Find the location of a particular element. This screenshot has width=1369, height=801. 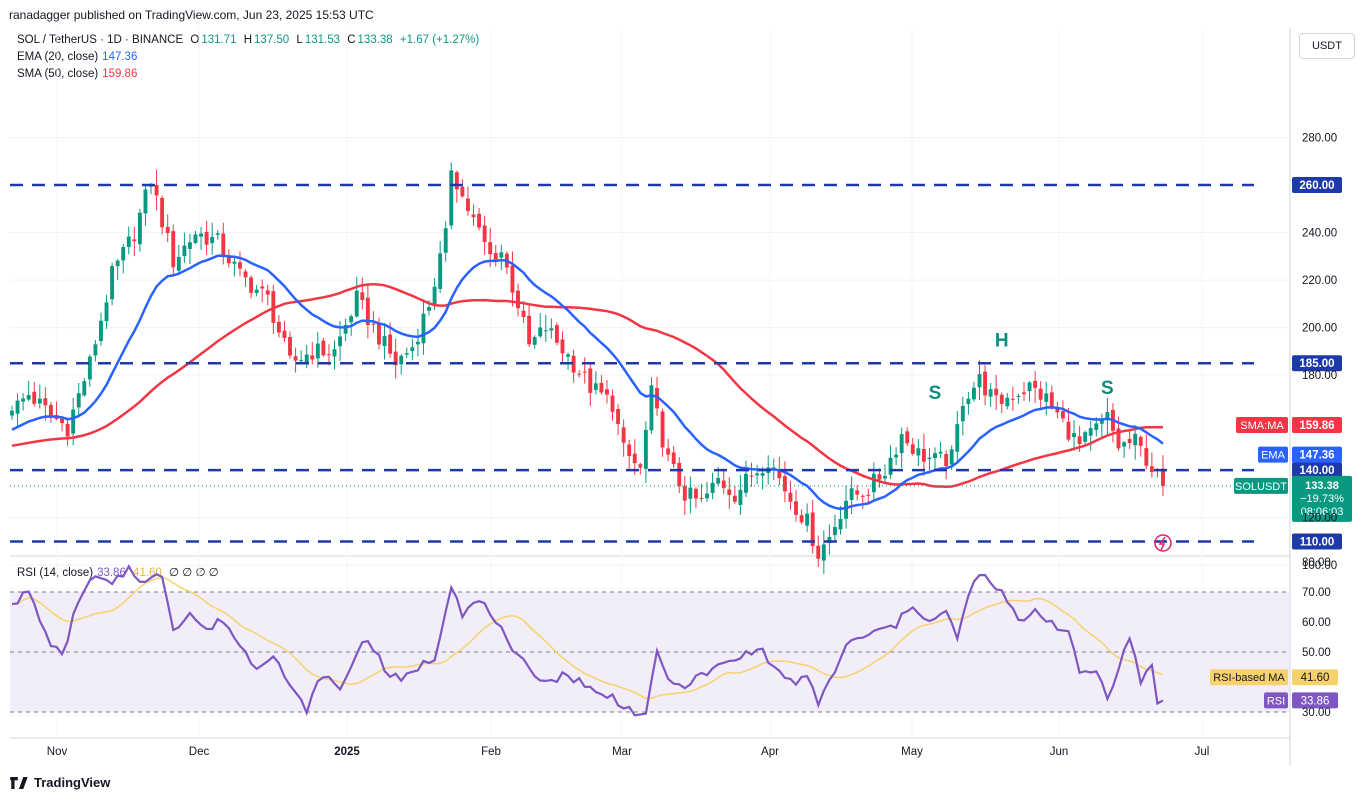

symbol-tag is located at coordinates (1261, 485).